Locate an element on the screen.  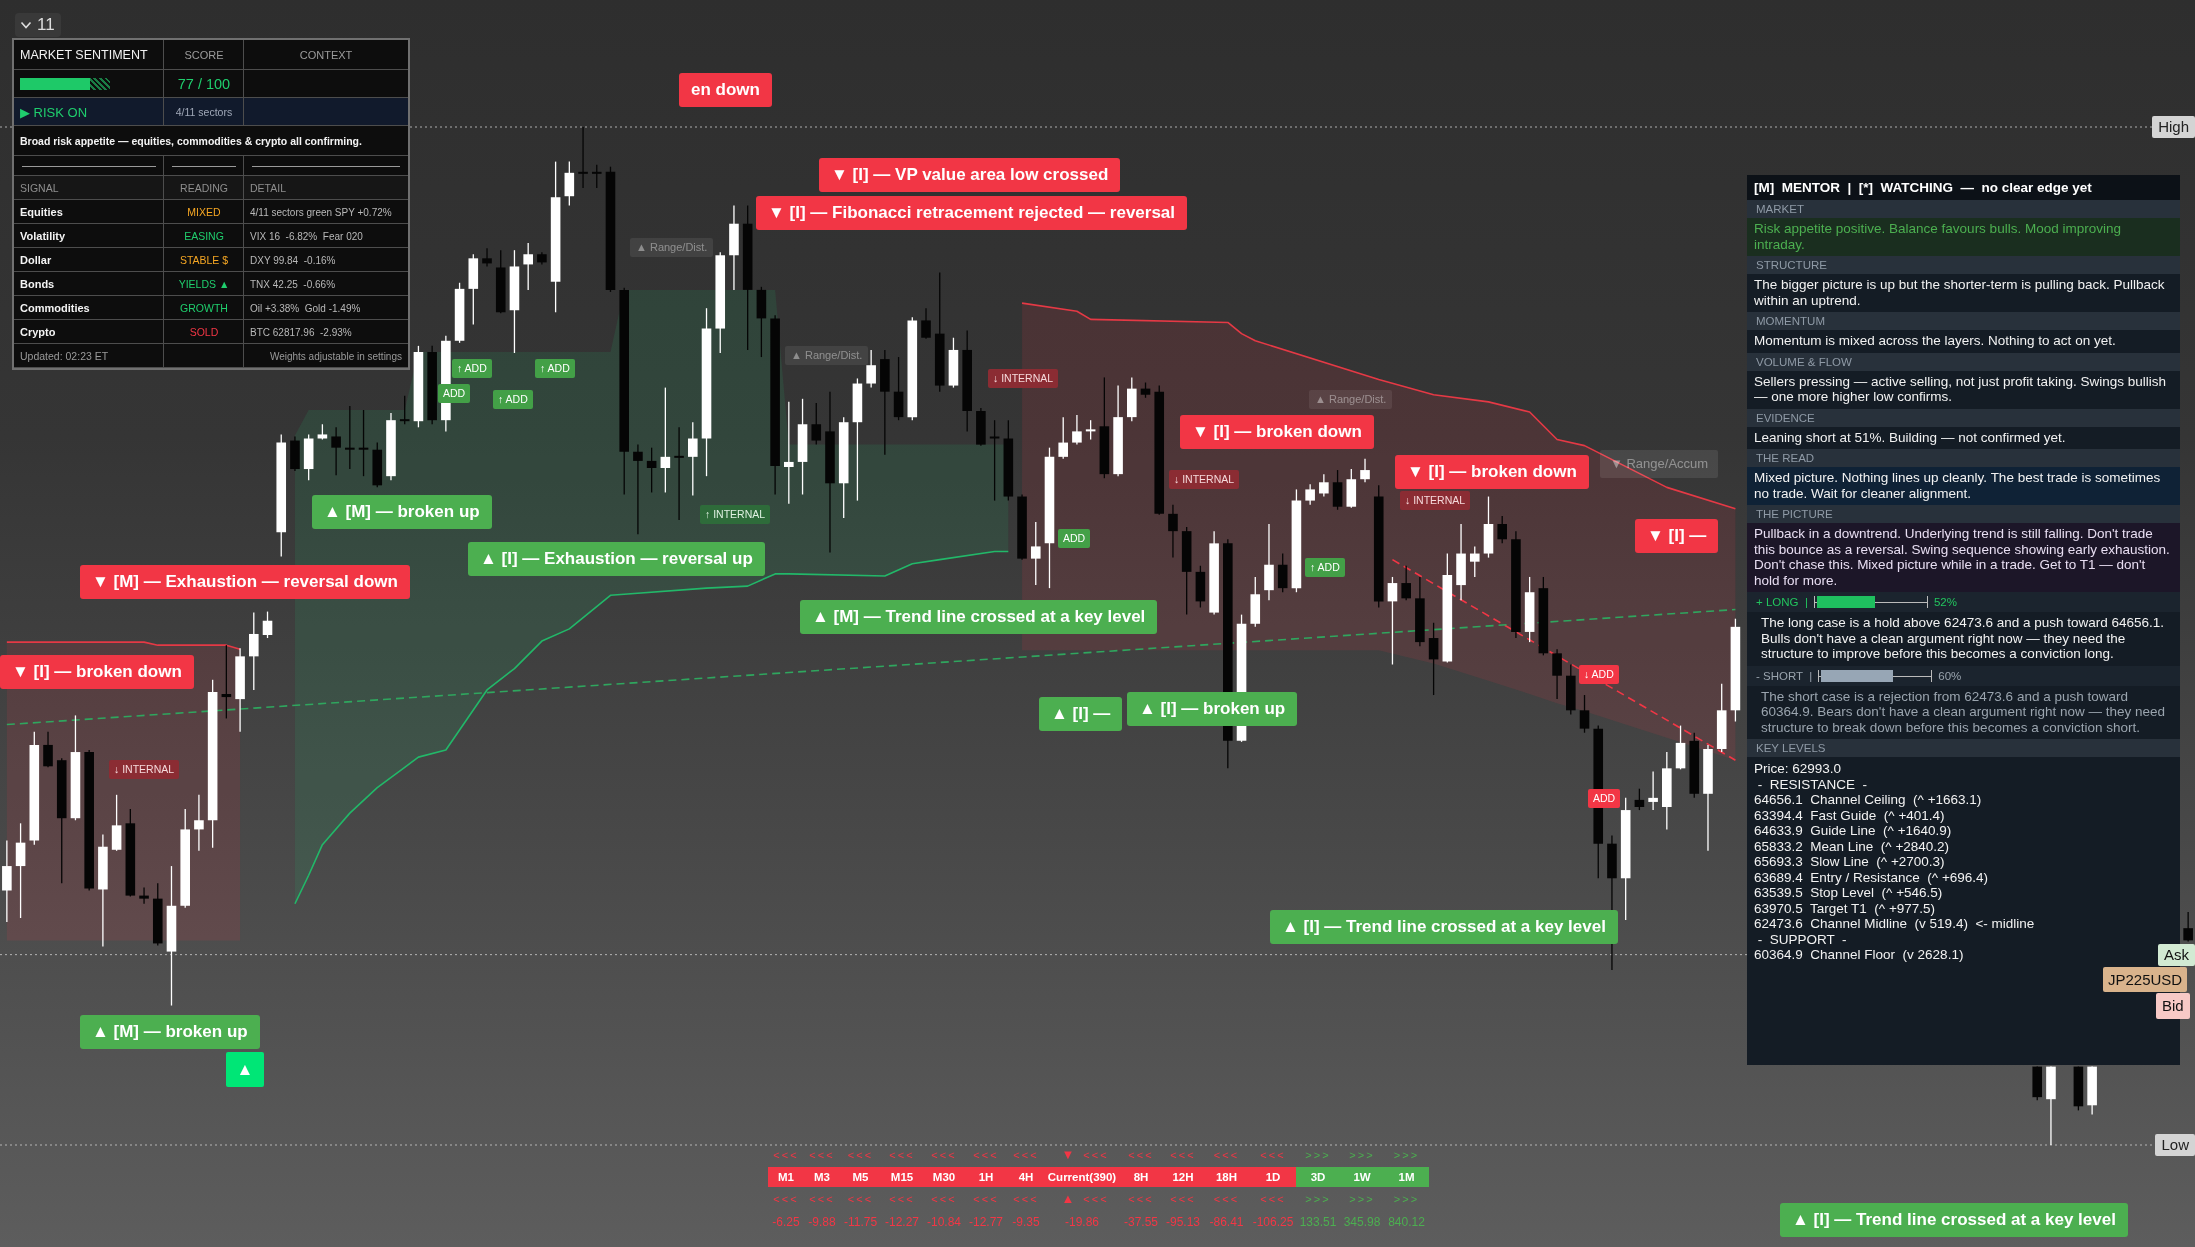
category-label: 1H is located at coordinates (986, 1177).